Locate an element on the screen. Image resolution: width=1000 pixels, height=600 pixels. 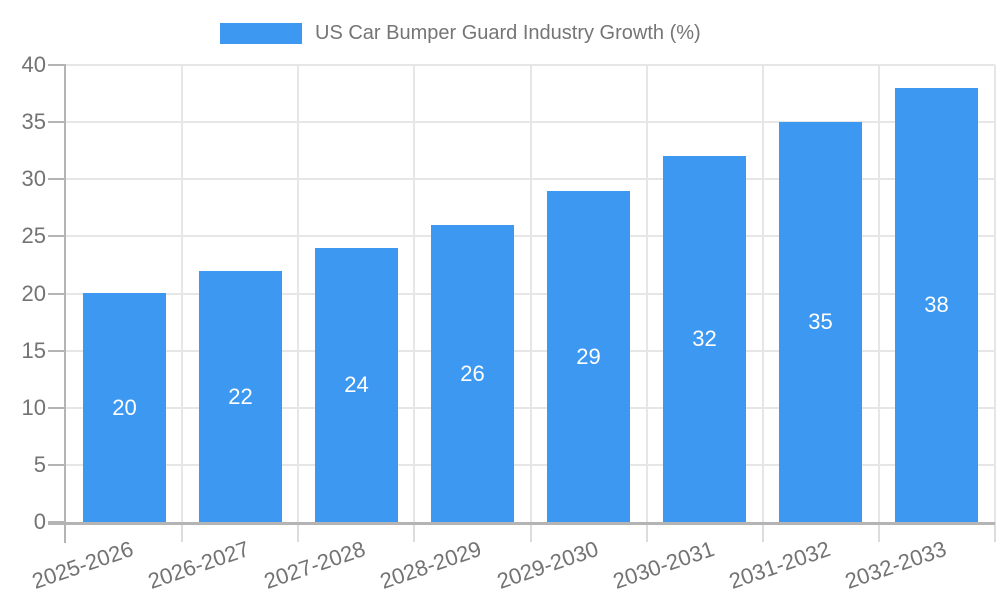
y-axis-tick-label: 0 is located at coordinates (39, 521).